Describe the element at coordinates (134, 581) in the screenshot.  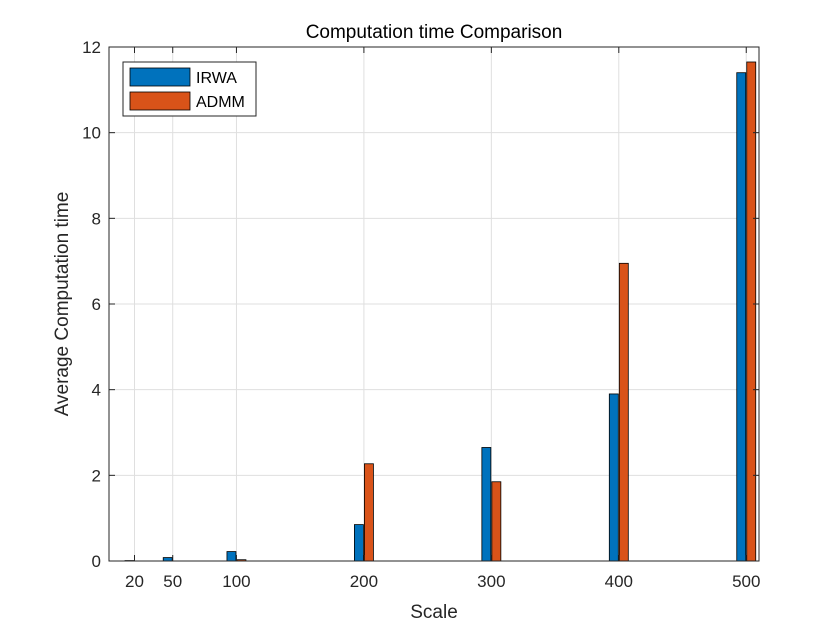
I see `x-tick-label: 20` at that location.